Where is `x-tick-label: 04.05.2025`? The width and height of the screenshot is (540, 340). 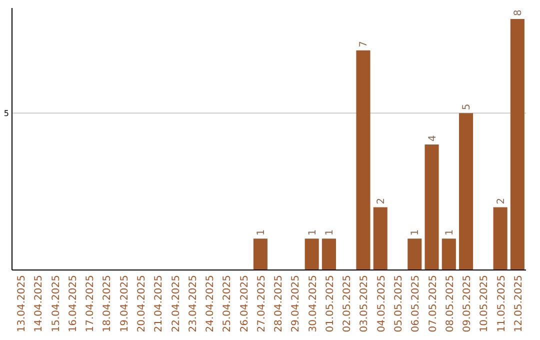
x-tick-label: 04.05.2025 is located at coordinates (382, 303).